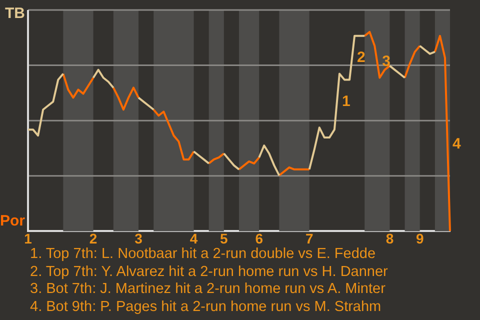 The height and width of the screenshot is (320, 480). I want to click on x-tick-label: 8, so click(390, 238).